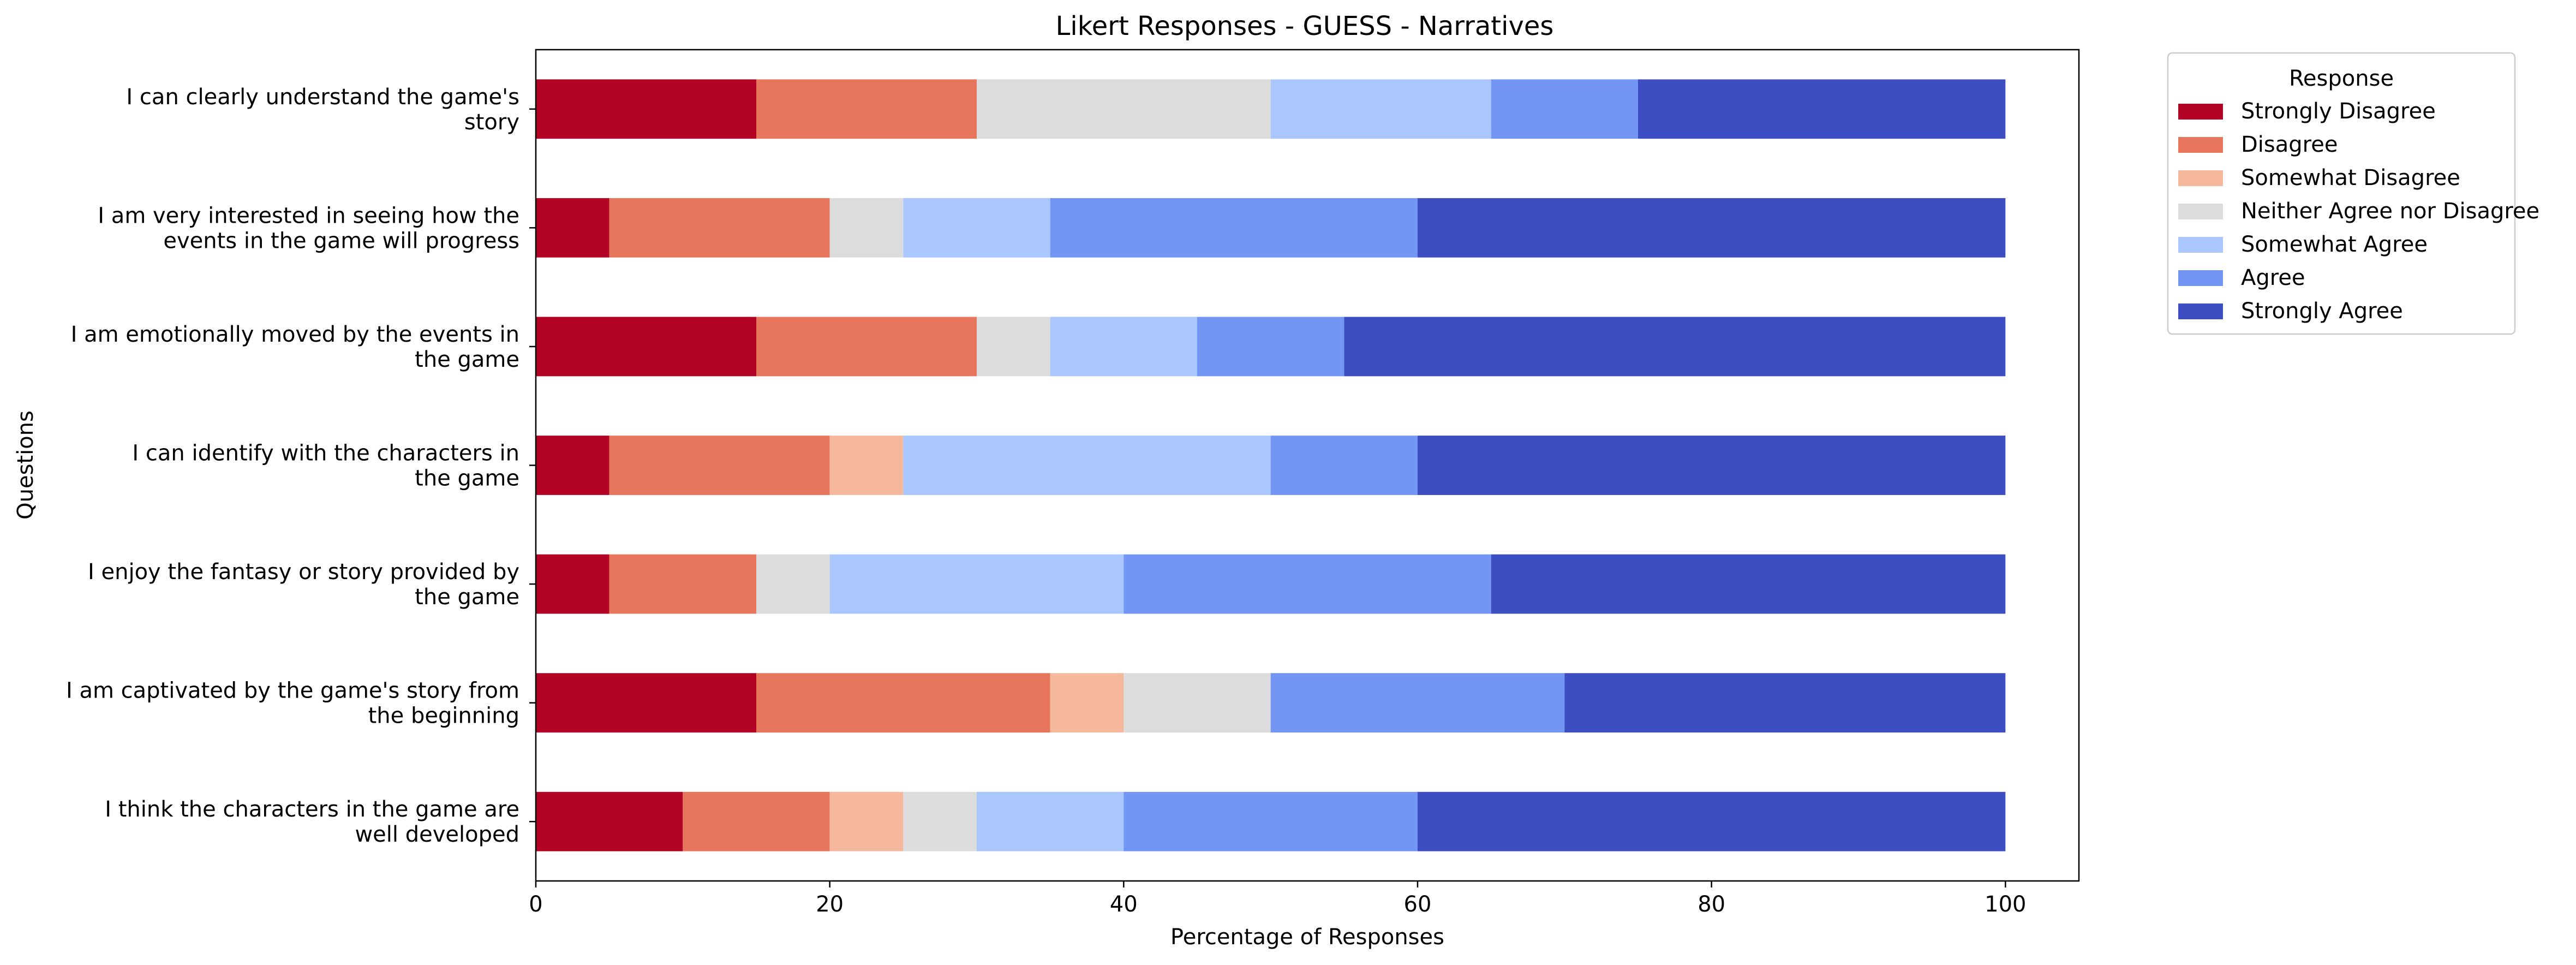 The height and width of the screenshot is (965, 2576). Describe the element at coordinates (322, 97) in the screenshot. I see `y-tick-label: I can clearly understand the game's` at that location.